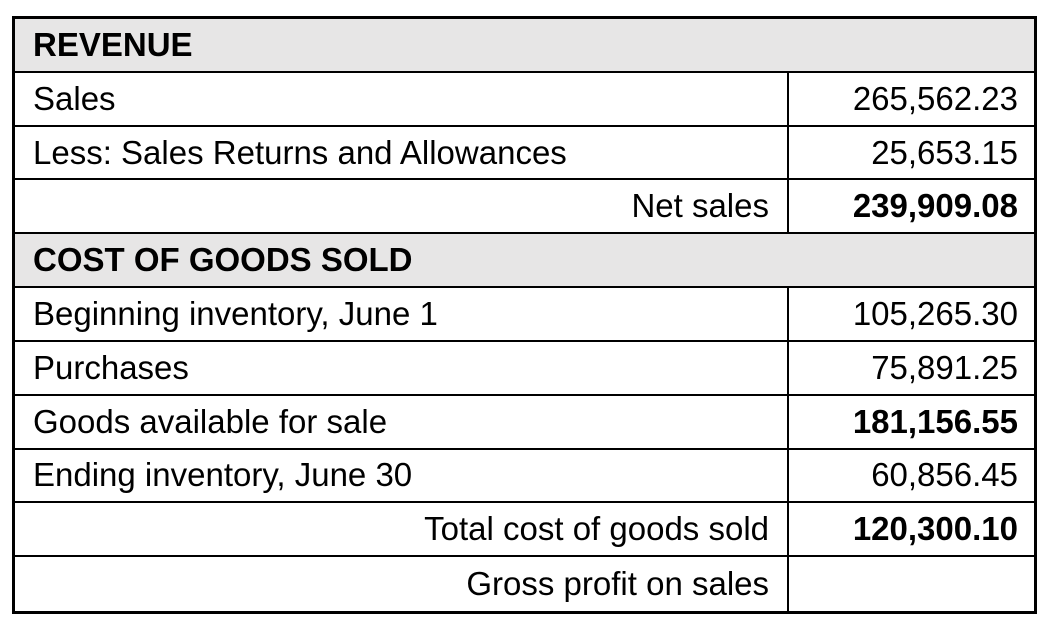  I want to click on goods-available-label: Goods available for sale, so click(401, 423).